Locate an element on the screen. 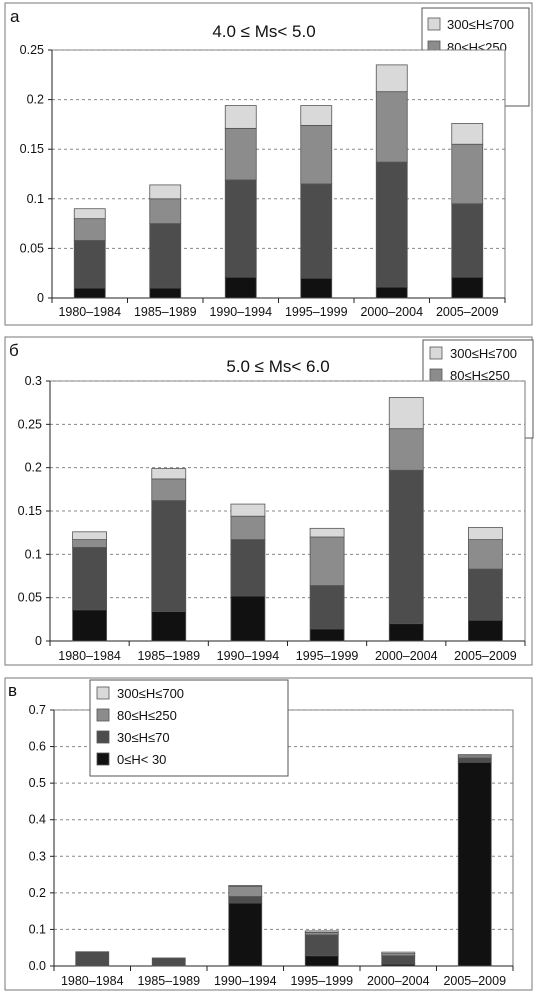  legend-label-30-70: 30≤H≤70 is located at coordinates (143, 737).